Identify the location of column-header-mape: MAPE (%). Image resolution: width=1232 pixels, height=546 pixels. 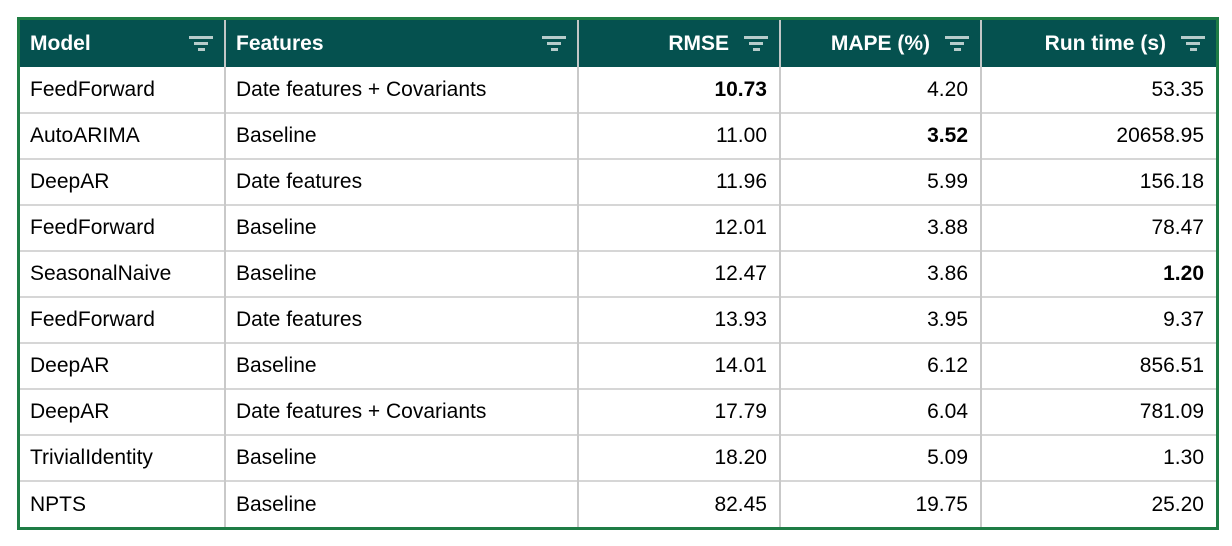
(881, 43).